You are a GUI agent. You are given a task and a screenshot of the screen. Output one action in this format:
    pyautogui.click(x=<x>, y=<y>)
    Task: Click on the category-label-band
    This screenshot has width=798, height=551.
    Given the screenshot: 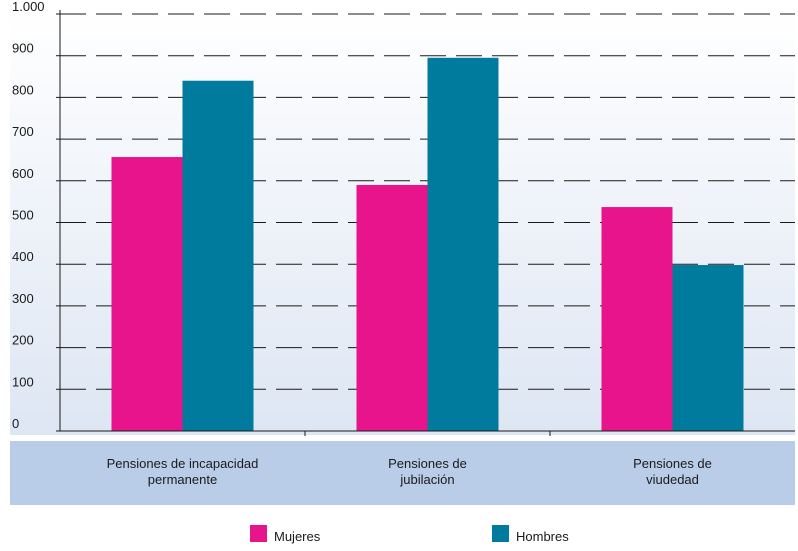 What is the action you would take?
    pyautogui.click(x=402, y=473)
    